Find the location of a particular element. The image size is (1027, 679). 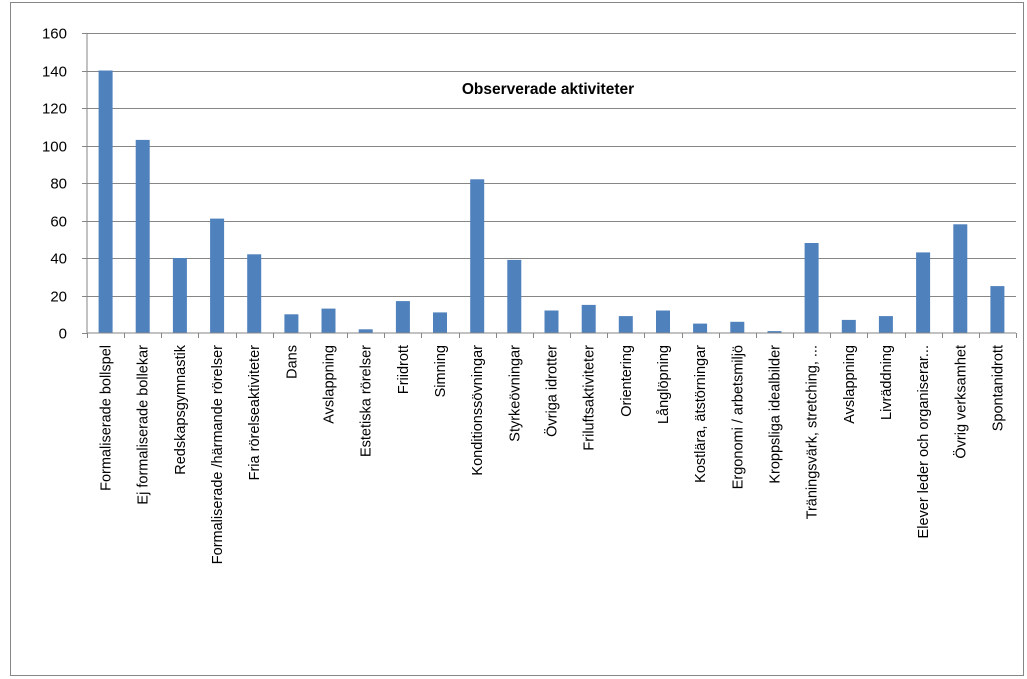

x-category-label: Långlöpning is located at coordinates (664, 384).